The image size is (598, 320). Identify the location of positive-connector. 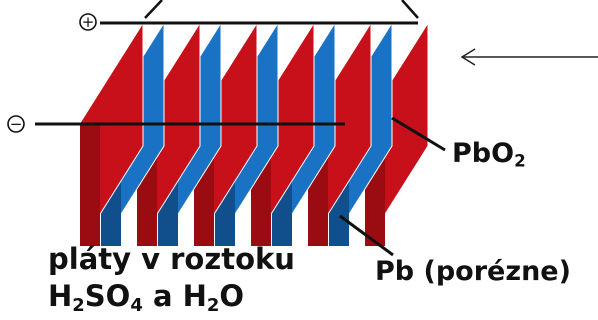
(153, 9).